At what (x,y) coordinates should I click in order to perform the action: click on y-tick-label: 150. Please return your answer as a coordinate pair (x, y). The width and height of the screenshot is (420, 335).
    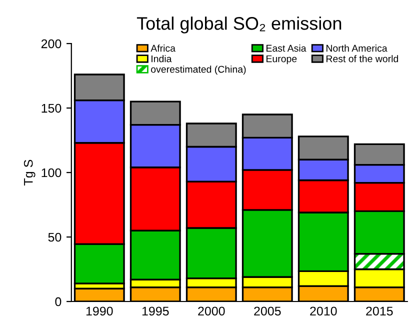
    Looking at the image, I should click on (52, 108).